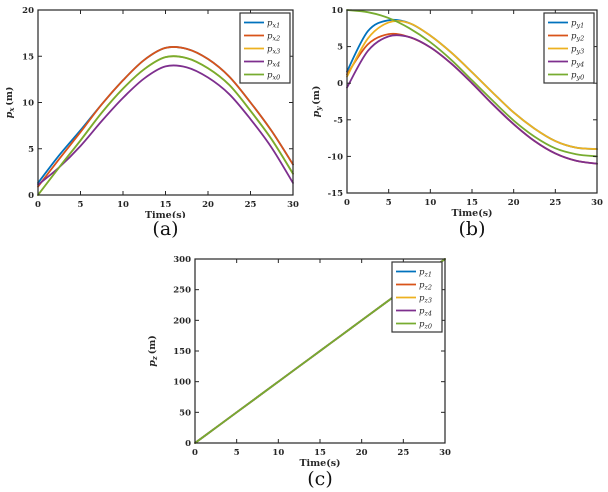 The image size is (608, 492). I want to click on legend: py1 py2 py3 py4 py0, so click(569, 48).